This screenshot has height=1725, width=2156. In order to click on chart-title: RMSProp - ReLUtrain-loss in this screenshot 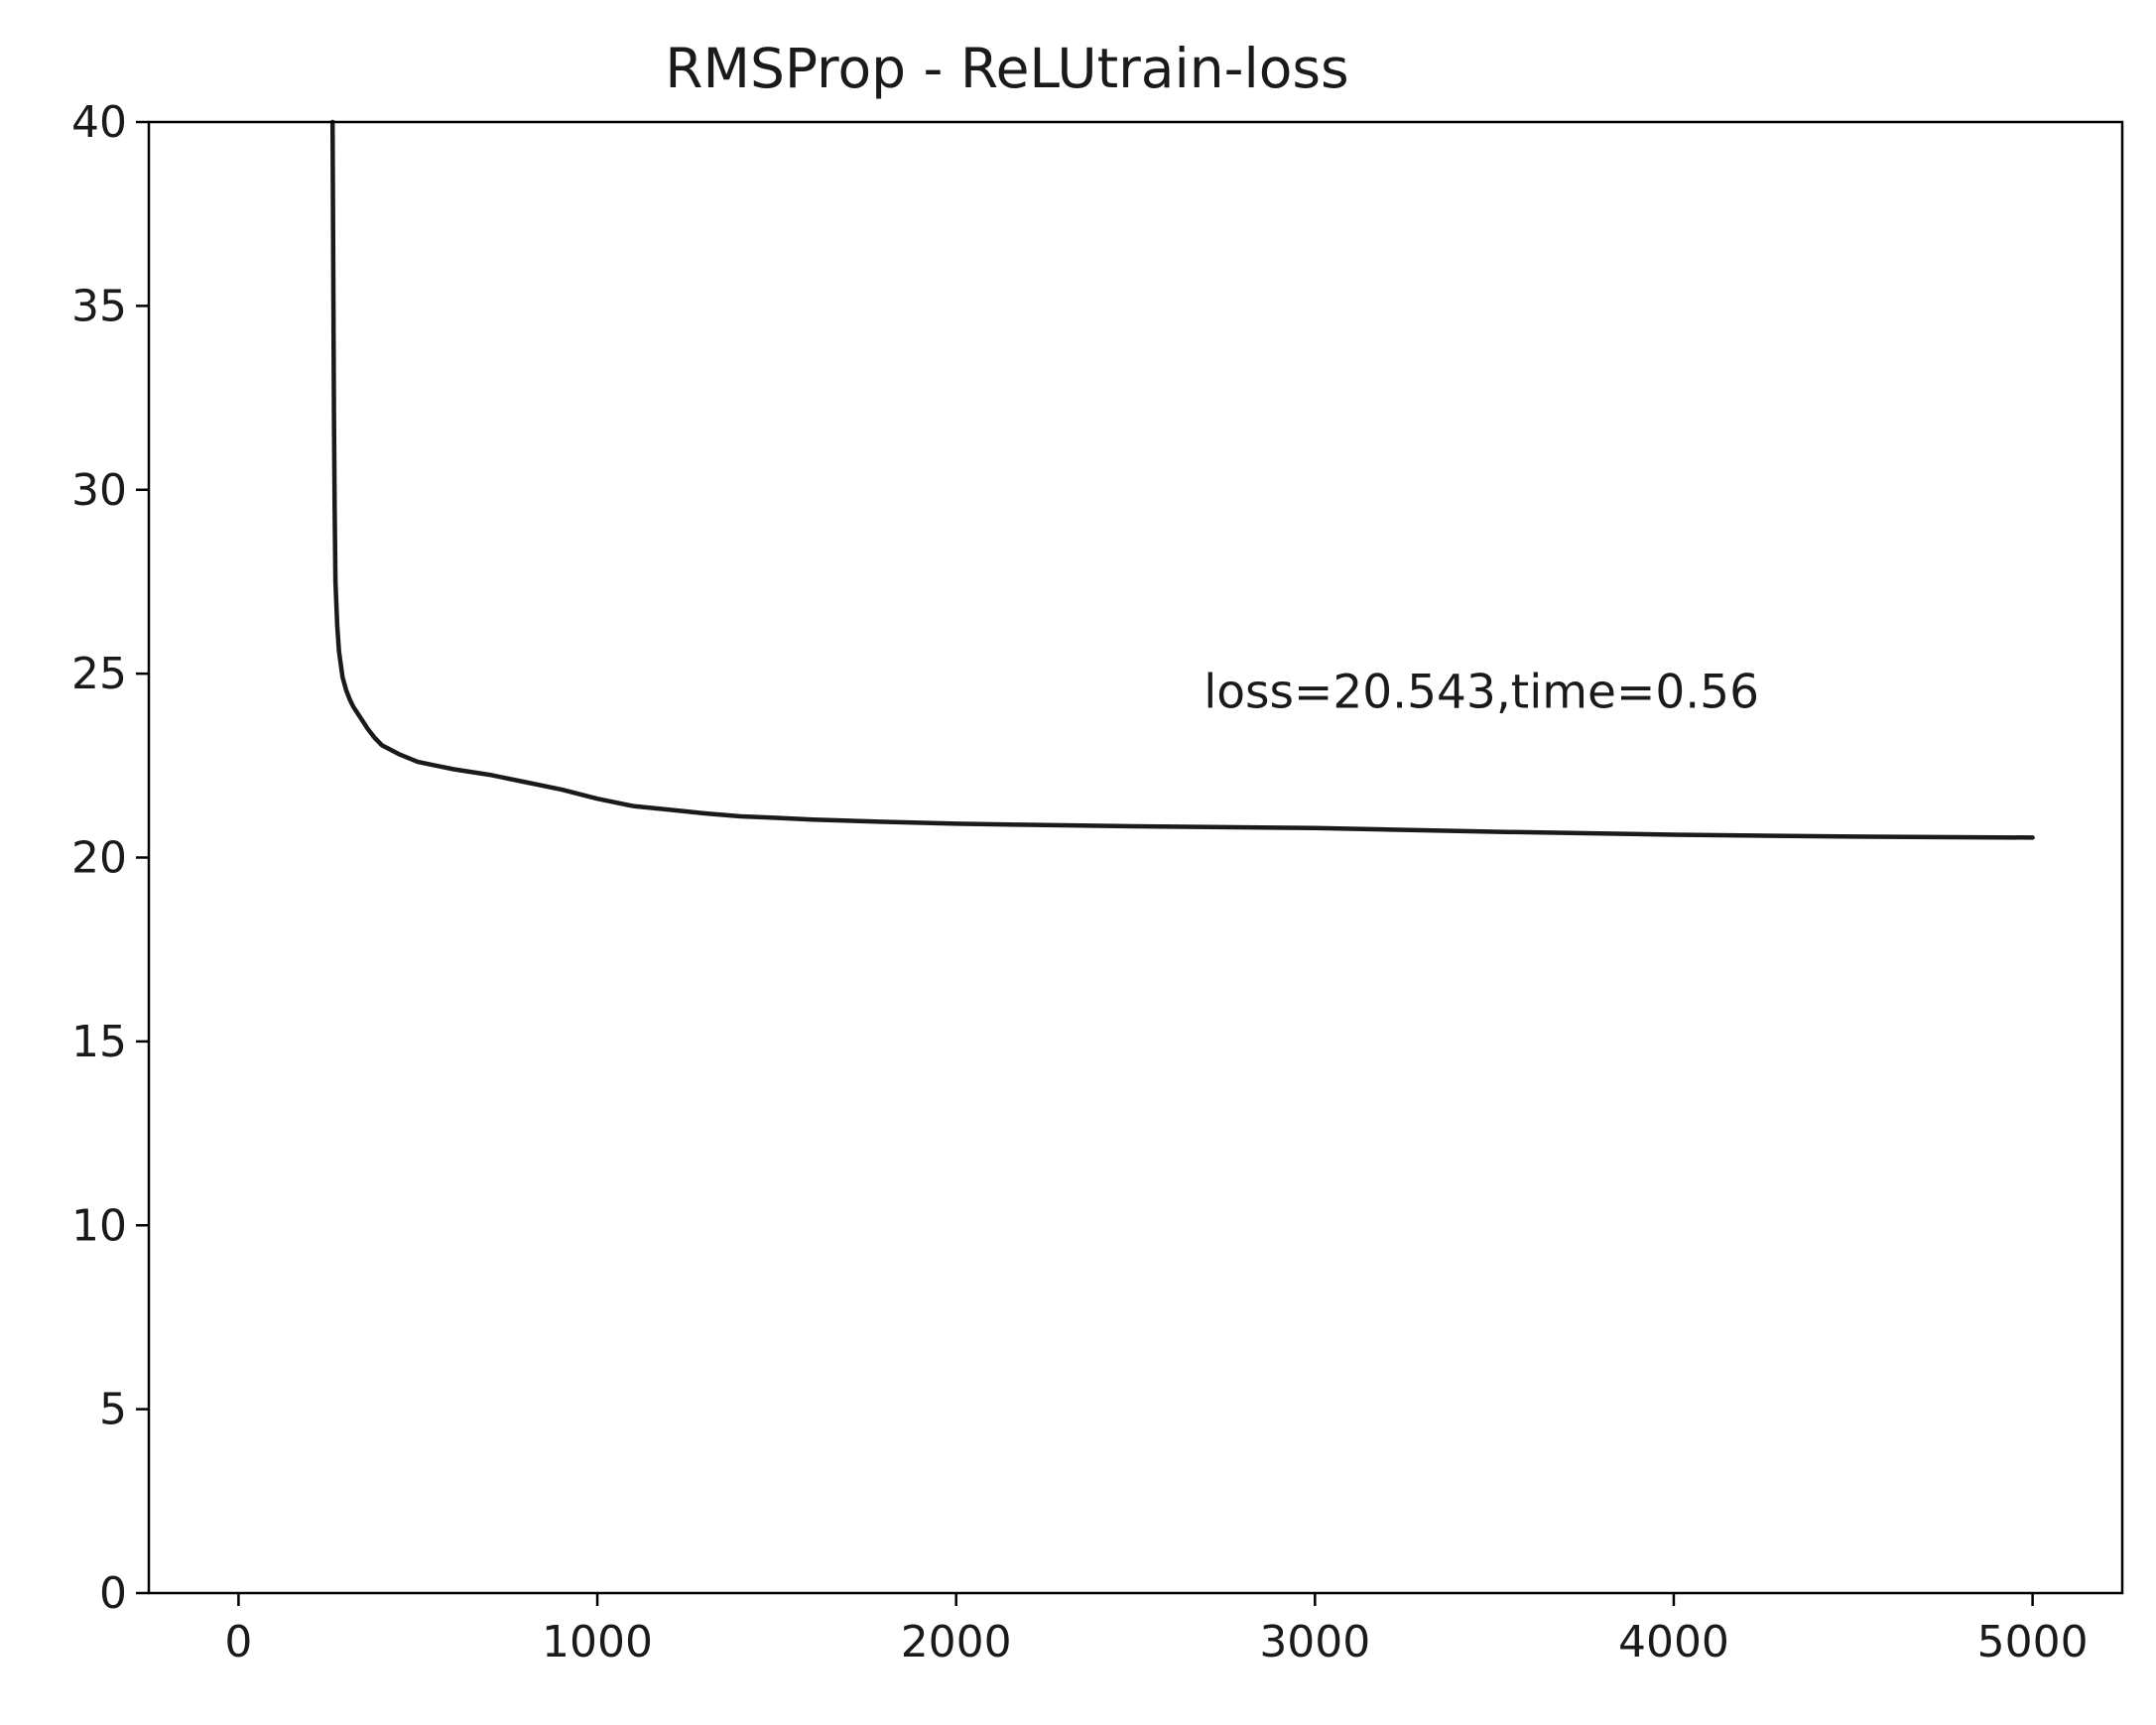, I will do `click(1006, 68)`.